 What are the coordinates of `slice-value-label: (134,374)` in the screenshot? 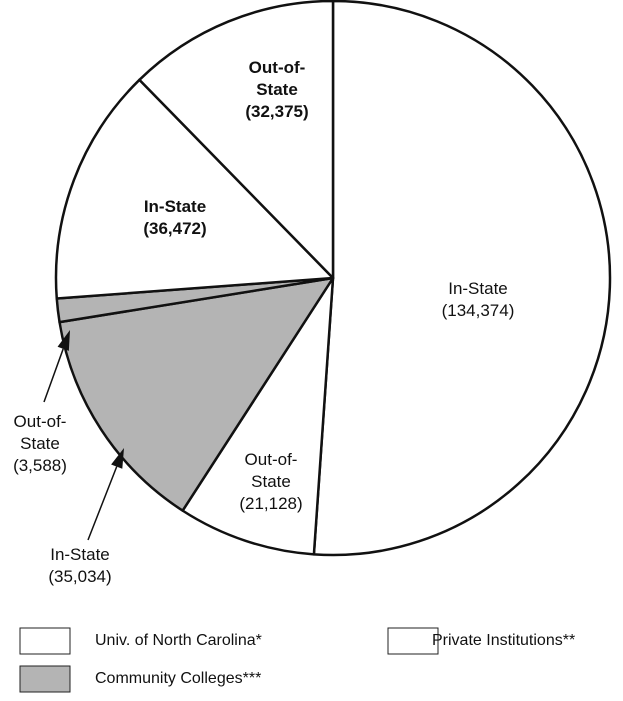 It's located at (478, 310).